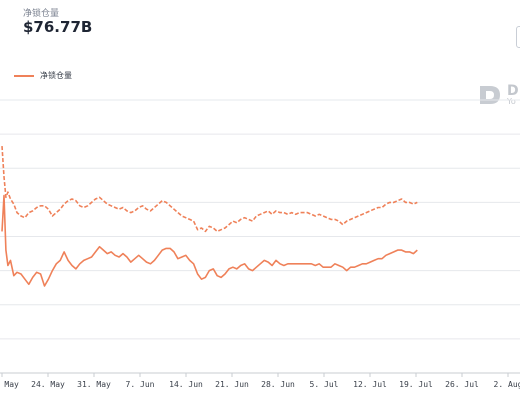 This screenshot has height=400, width=520. I want to click on x-tick-label: 17. May, so click(9, 384).